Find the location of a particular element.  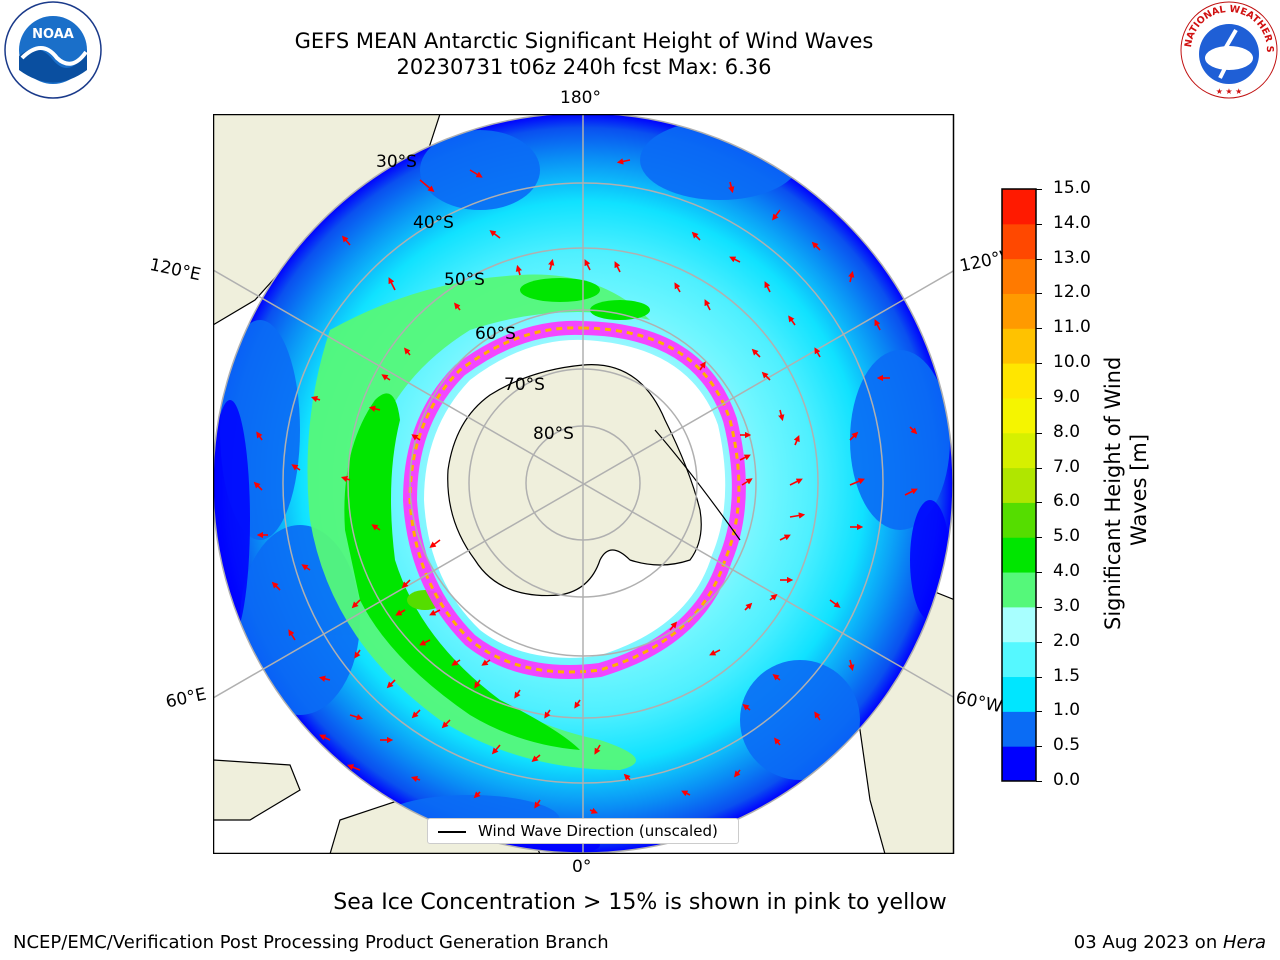

colorbar-tick-label: 12.0 is located at coordinates (1072, 292).